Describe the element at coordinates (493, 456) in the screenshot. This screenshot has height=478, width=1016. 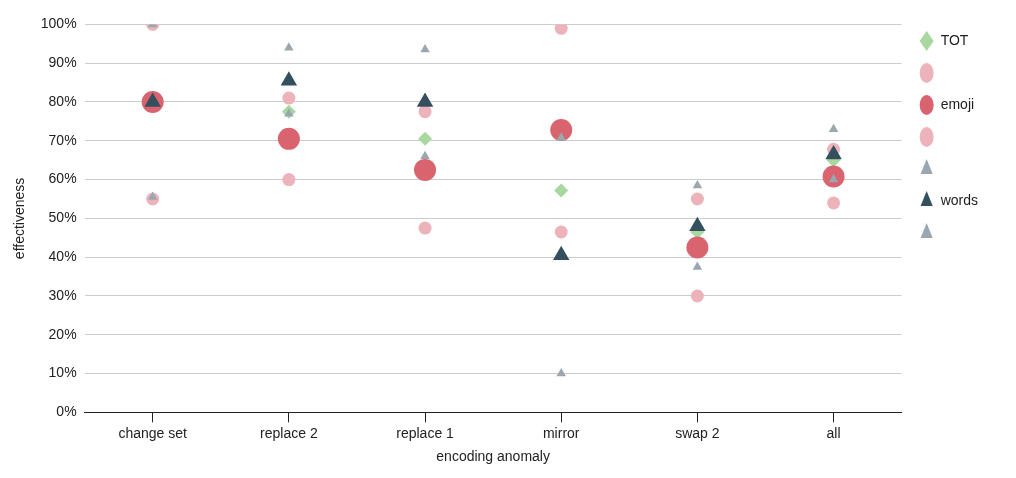
I see `x-axis-title: encoding anomaly` at that location.